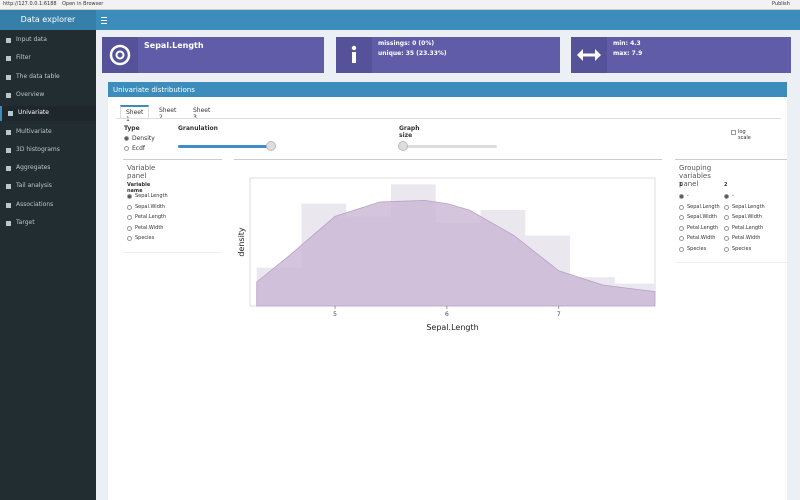  Describe the element at coordinates (733, 132) in the screenshot. I see `checkbox` at that location.